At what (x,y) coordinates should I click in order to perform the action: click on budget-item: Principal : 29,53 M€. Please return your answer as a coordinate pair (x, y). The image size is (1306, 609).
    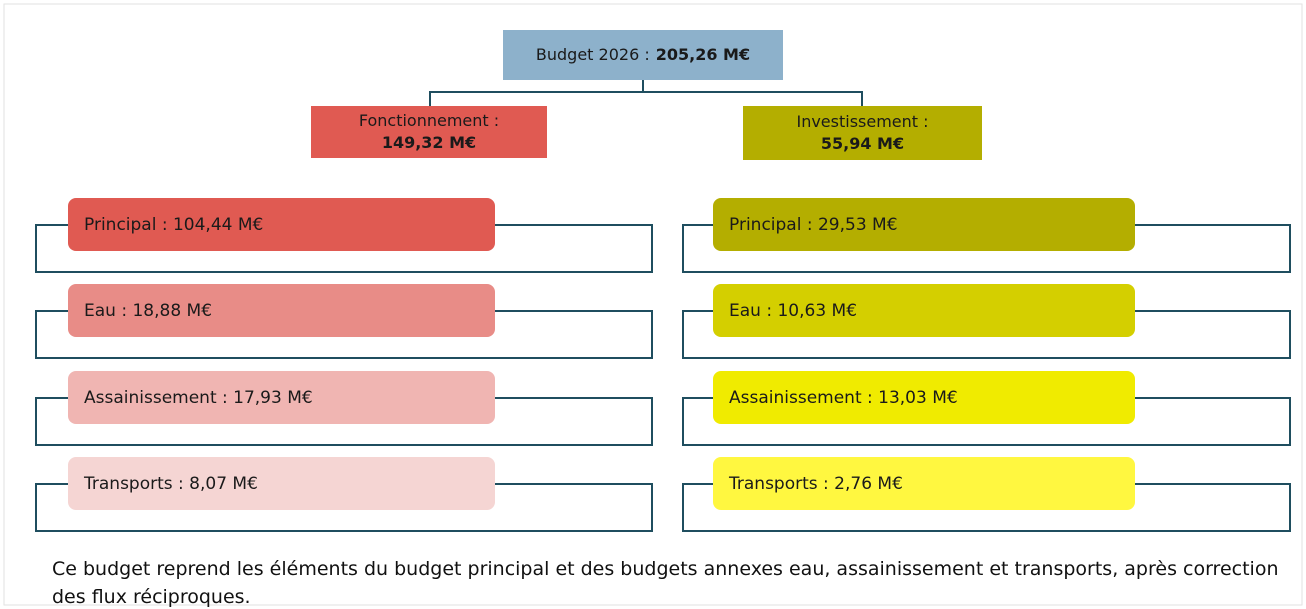
    Looking at the image, I should click on (924, 224).